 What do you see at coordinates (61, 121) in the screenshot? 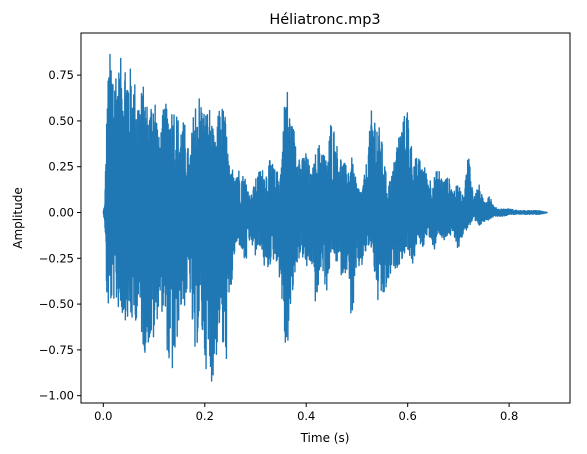
I see `y-tick-label: 0.50` at bounding box center [61, 121].